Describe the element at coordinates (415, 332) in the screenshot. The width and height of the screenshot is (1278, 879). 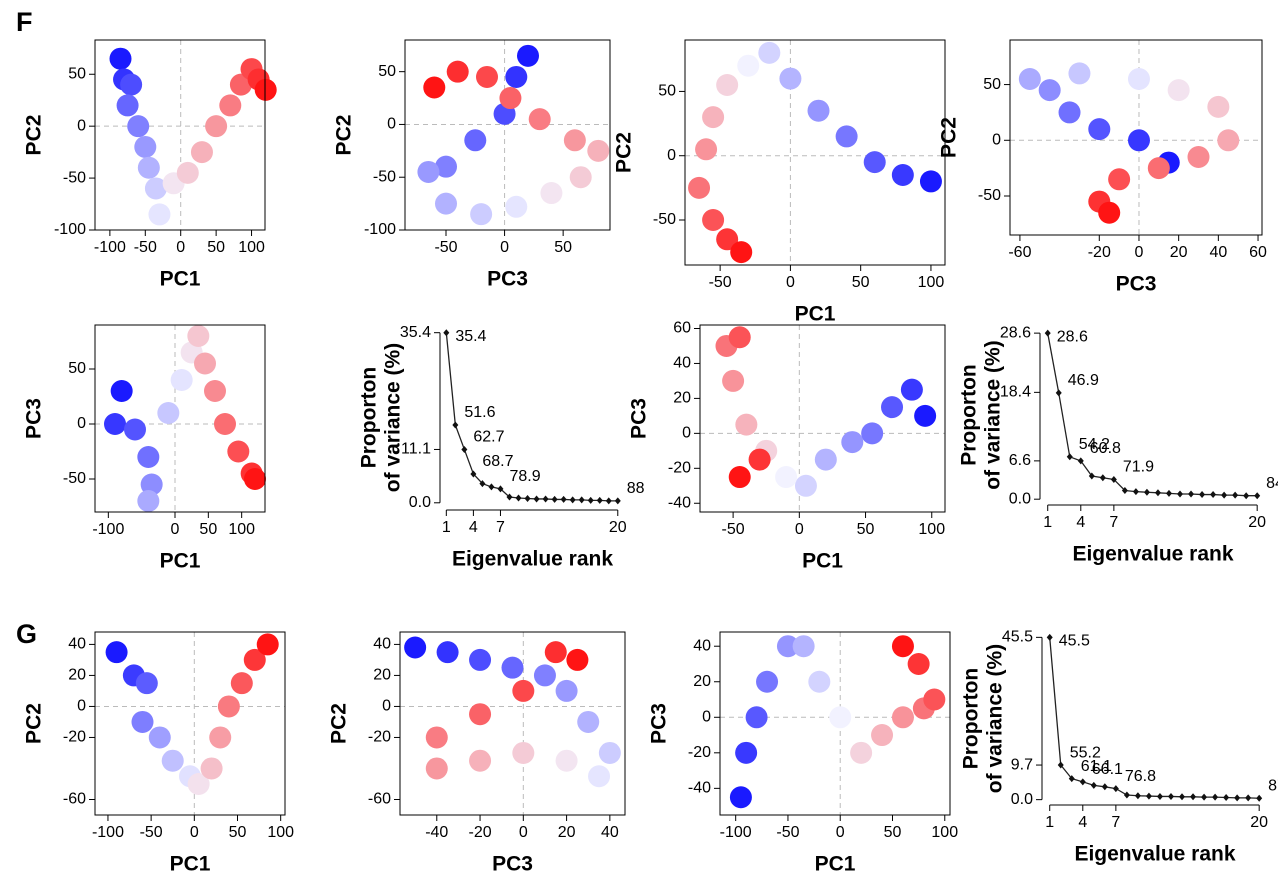
I see `y-tick-label: 35.4` at that location.